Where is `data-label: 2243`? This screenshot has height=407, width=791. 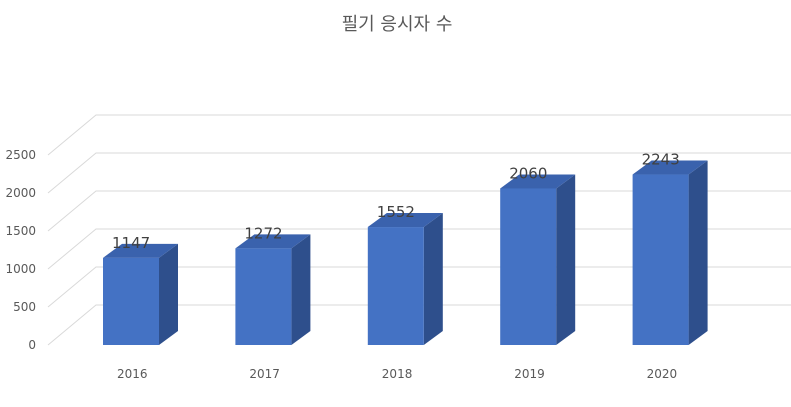 data-label: 2243 is located at coordinates (661, 160).